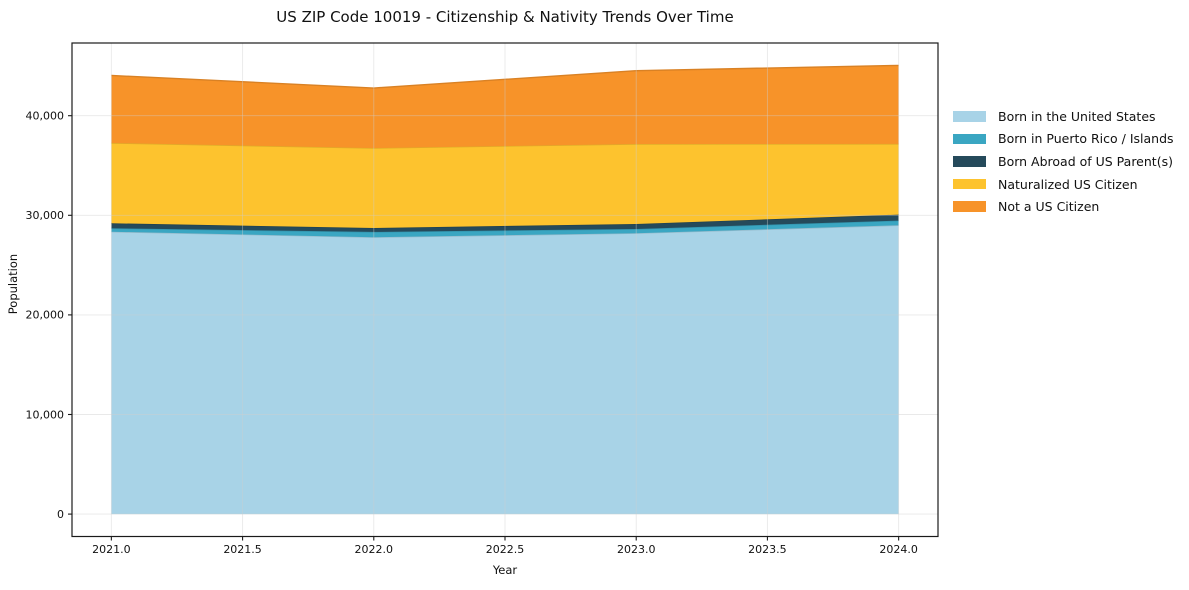 The height and width of the screenshot is (590, 1189). I want to click on legend-item-3: Born Abroad of US Parent(s), so click(1063, 161).